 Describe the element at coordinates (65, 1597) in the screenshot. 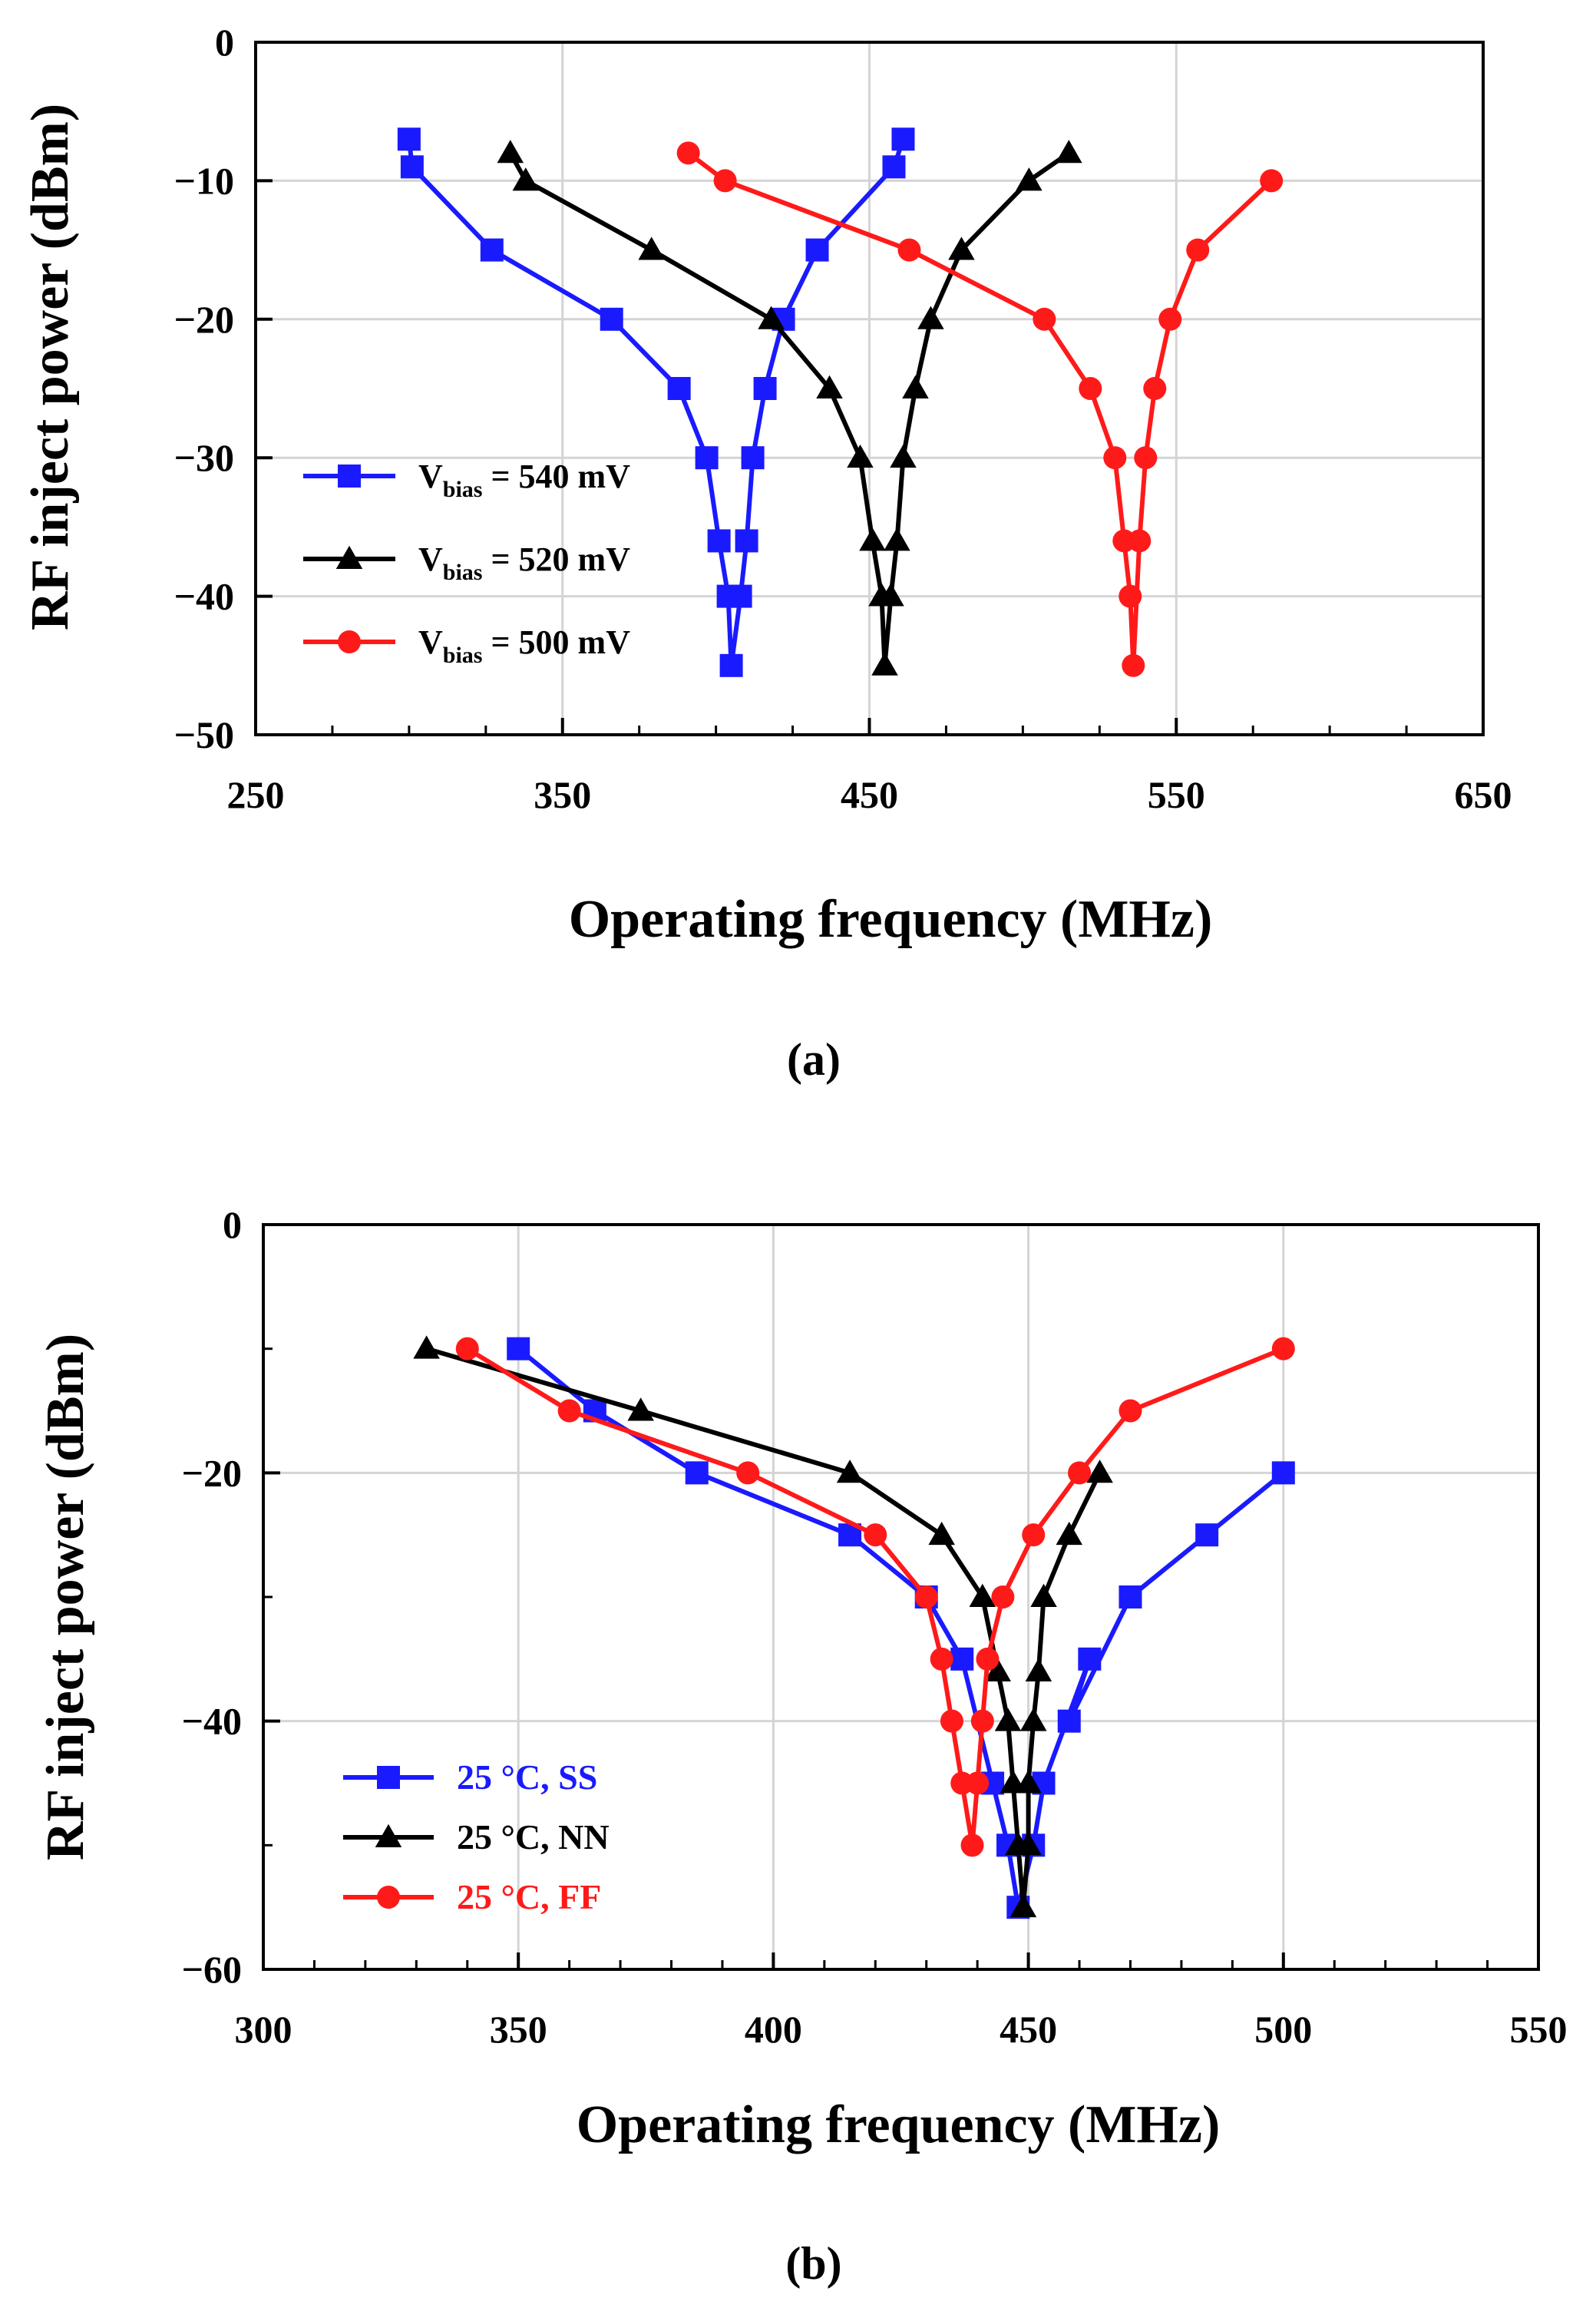

I see `y-axis-label-b: RF inject power (dBm)` at that location.